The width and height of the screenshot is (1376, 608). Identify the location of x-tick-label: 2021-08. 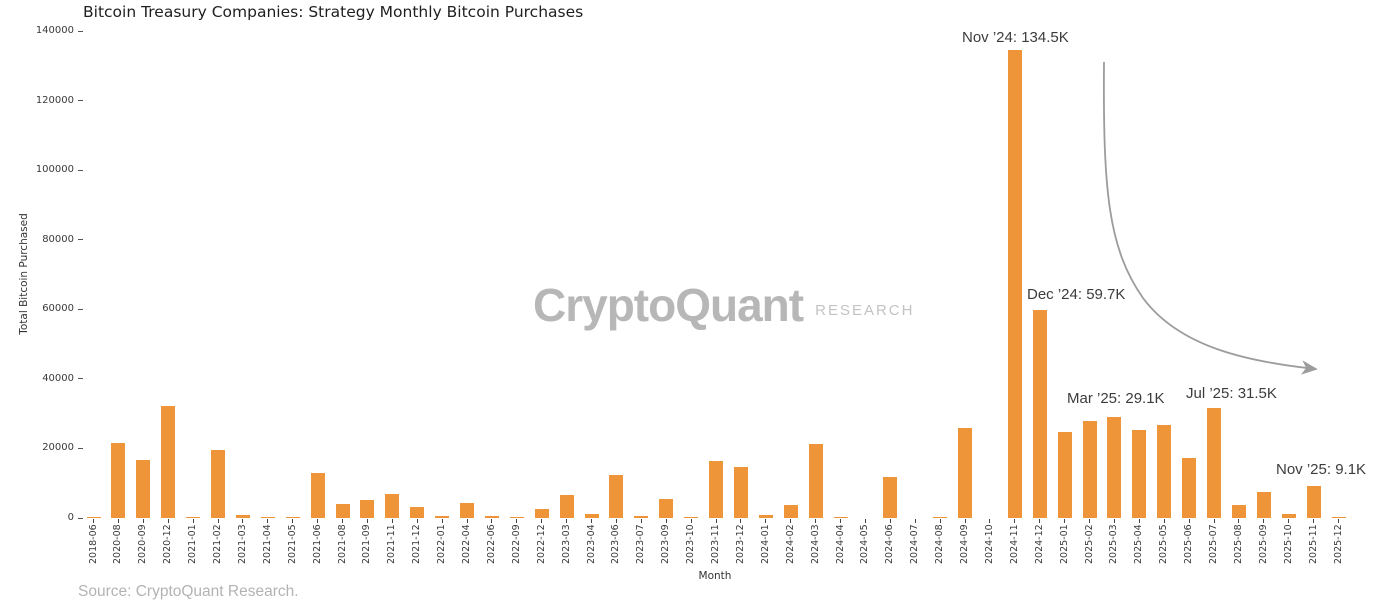
(342, 544).